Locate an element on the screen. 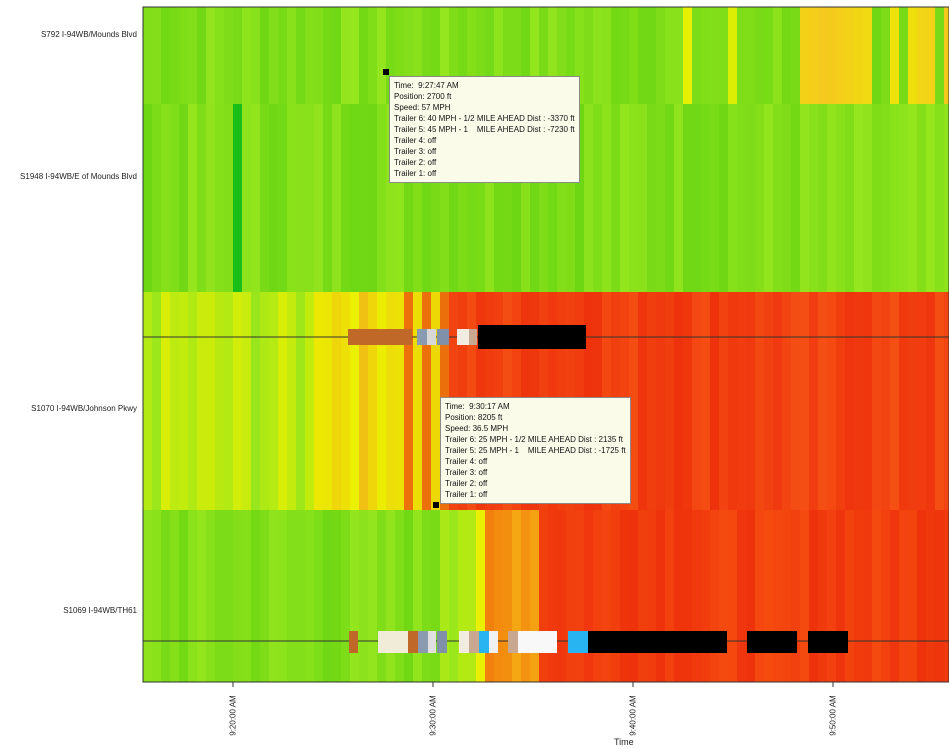 The height and width of the screenshot is (749, 949). datatip-line: Trailer 2: off is located at coordinates (466, 483).